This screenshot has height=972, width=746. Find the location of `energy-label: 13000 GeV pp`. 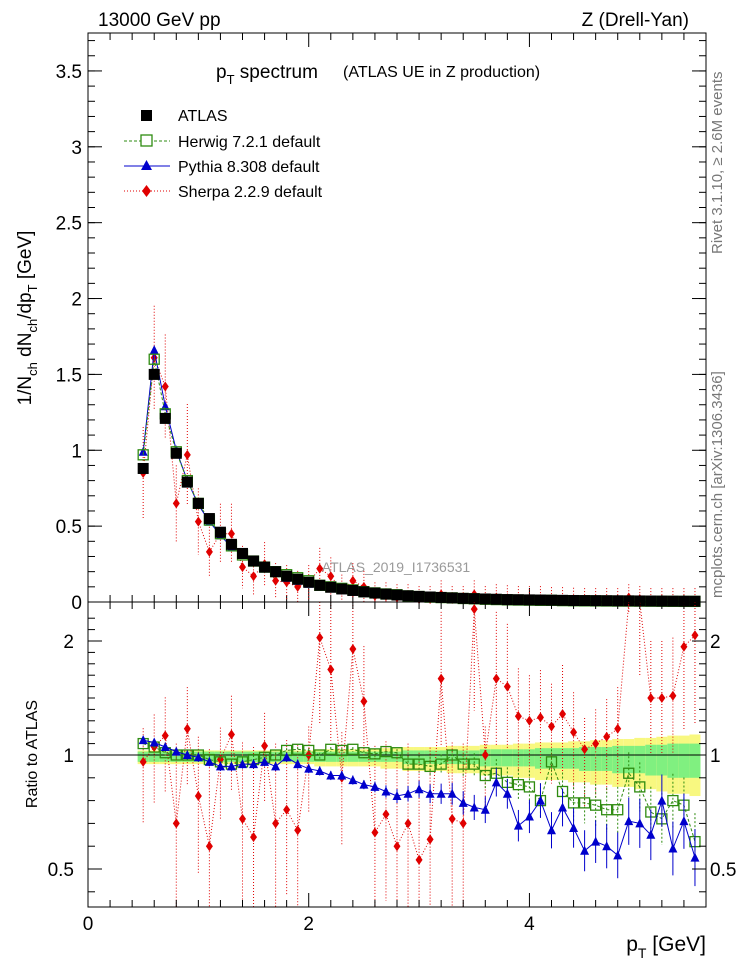

energy-label: 13000 GeV pp is located at coordinates (159, 20).